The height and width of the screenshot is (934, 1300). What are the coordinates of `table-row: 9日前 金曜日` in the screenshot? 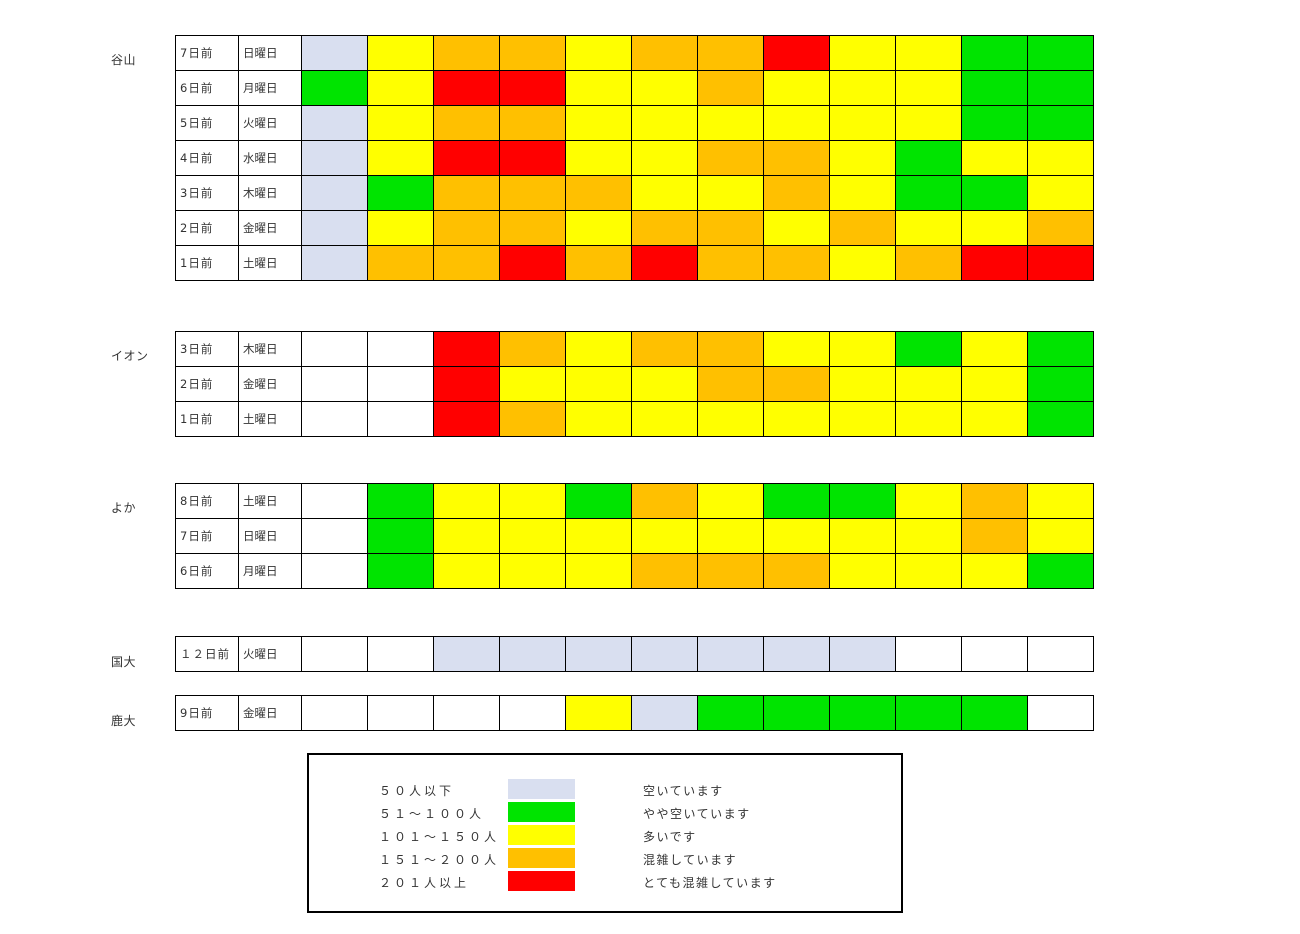 It's located at (634, 713).